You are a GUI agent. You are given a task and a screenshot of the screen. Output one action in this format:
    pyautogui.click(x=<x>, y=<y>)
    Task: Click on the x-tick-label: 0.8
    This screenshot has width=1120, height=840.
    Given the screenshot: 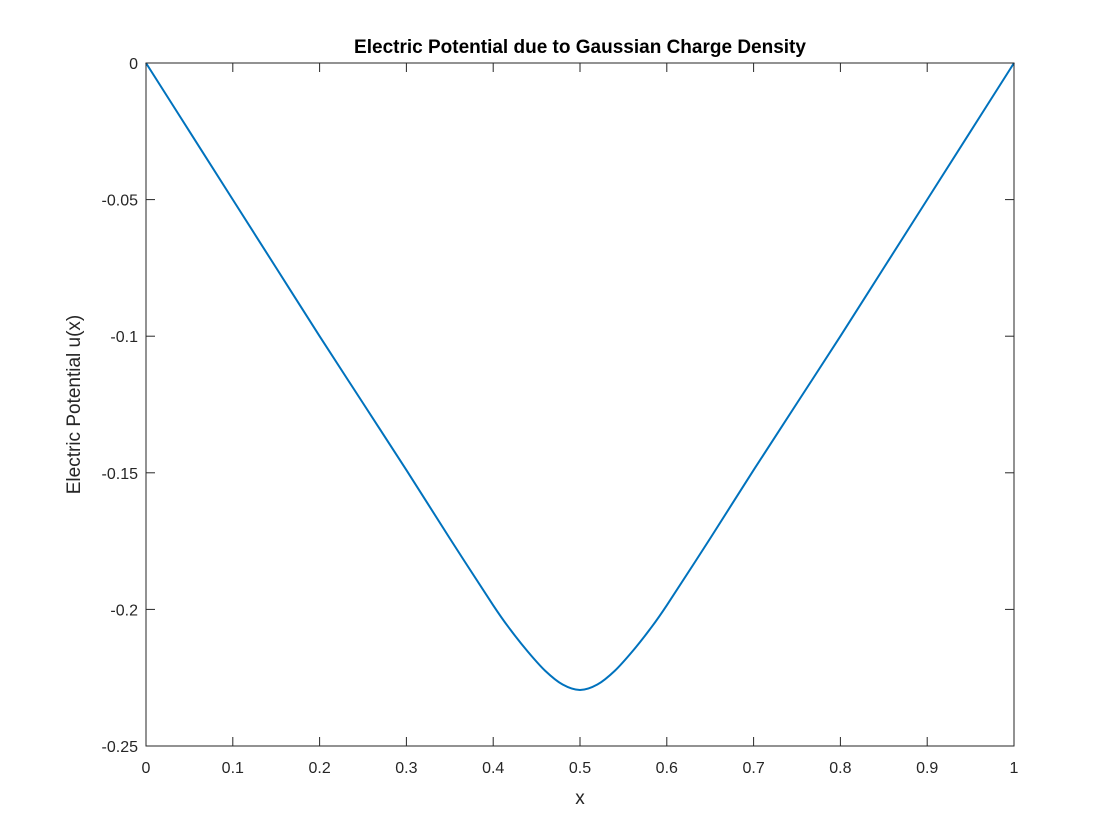 What is the action you would take?
    pyautogui.click(x=840, y=768)
    